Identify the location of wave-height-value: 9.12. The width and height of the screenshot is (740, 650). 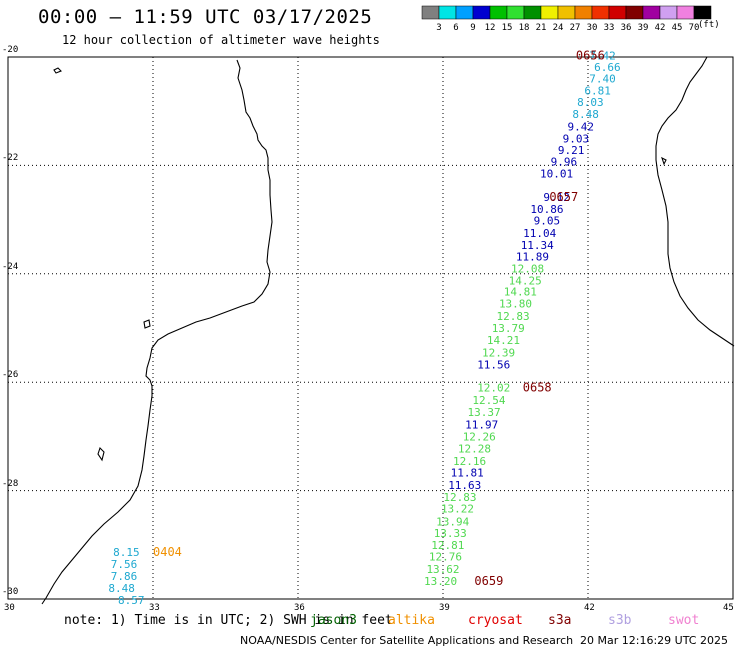
(556, 197).